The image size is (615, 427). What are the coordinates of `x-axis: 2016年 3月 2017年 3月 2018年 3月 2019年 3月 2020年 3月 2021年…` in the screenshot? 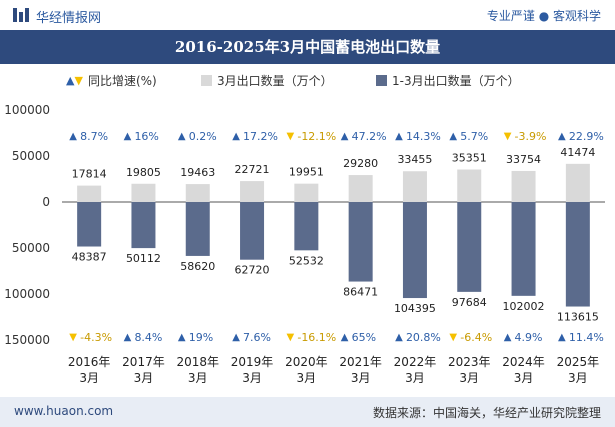 It's located at (333, 370).